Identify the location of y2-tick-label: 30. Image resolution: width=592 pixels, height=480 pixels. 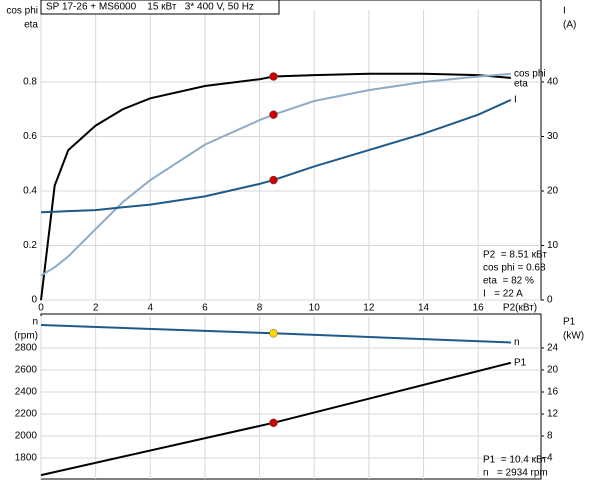
(553, 136).